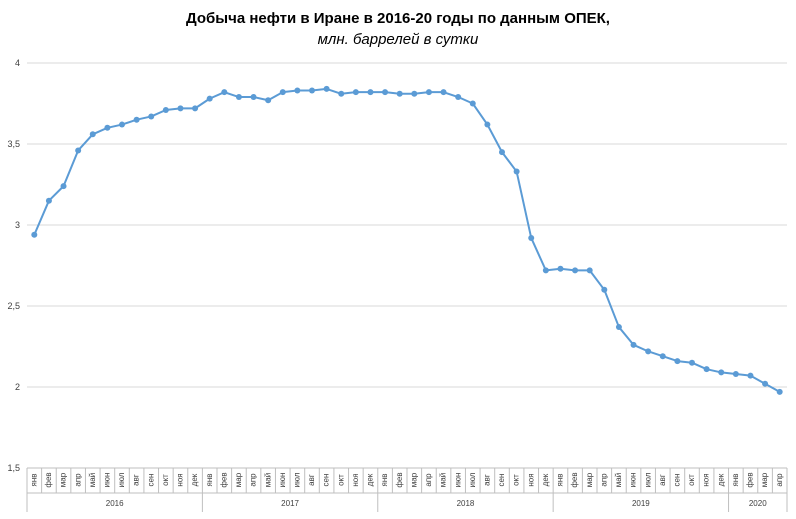  What do you see at coordinates (13, 265) in the screenshot?
I see `y-axis: 1,5 2 2,5 3 3,5 4` at bounding box center [13, 265].